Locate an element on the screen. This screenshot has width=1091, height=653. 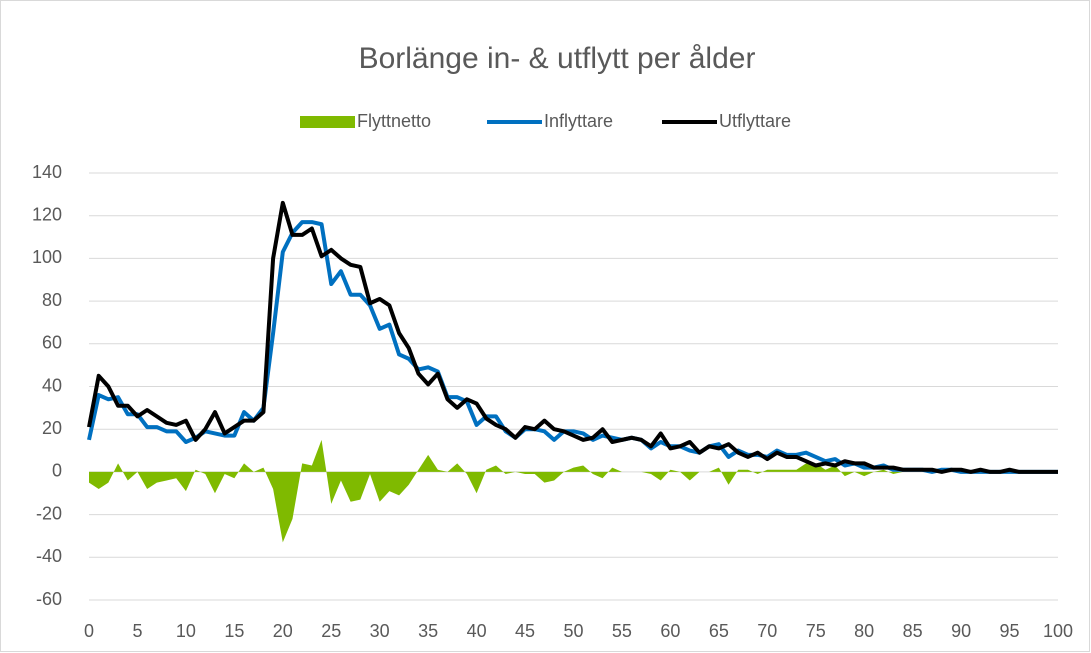
x-tick-label: 20 is located at coordinates (283, 631).